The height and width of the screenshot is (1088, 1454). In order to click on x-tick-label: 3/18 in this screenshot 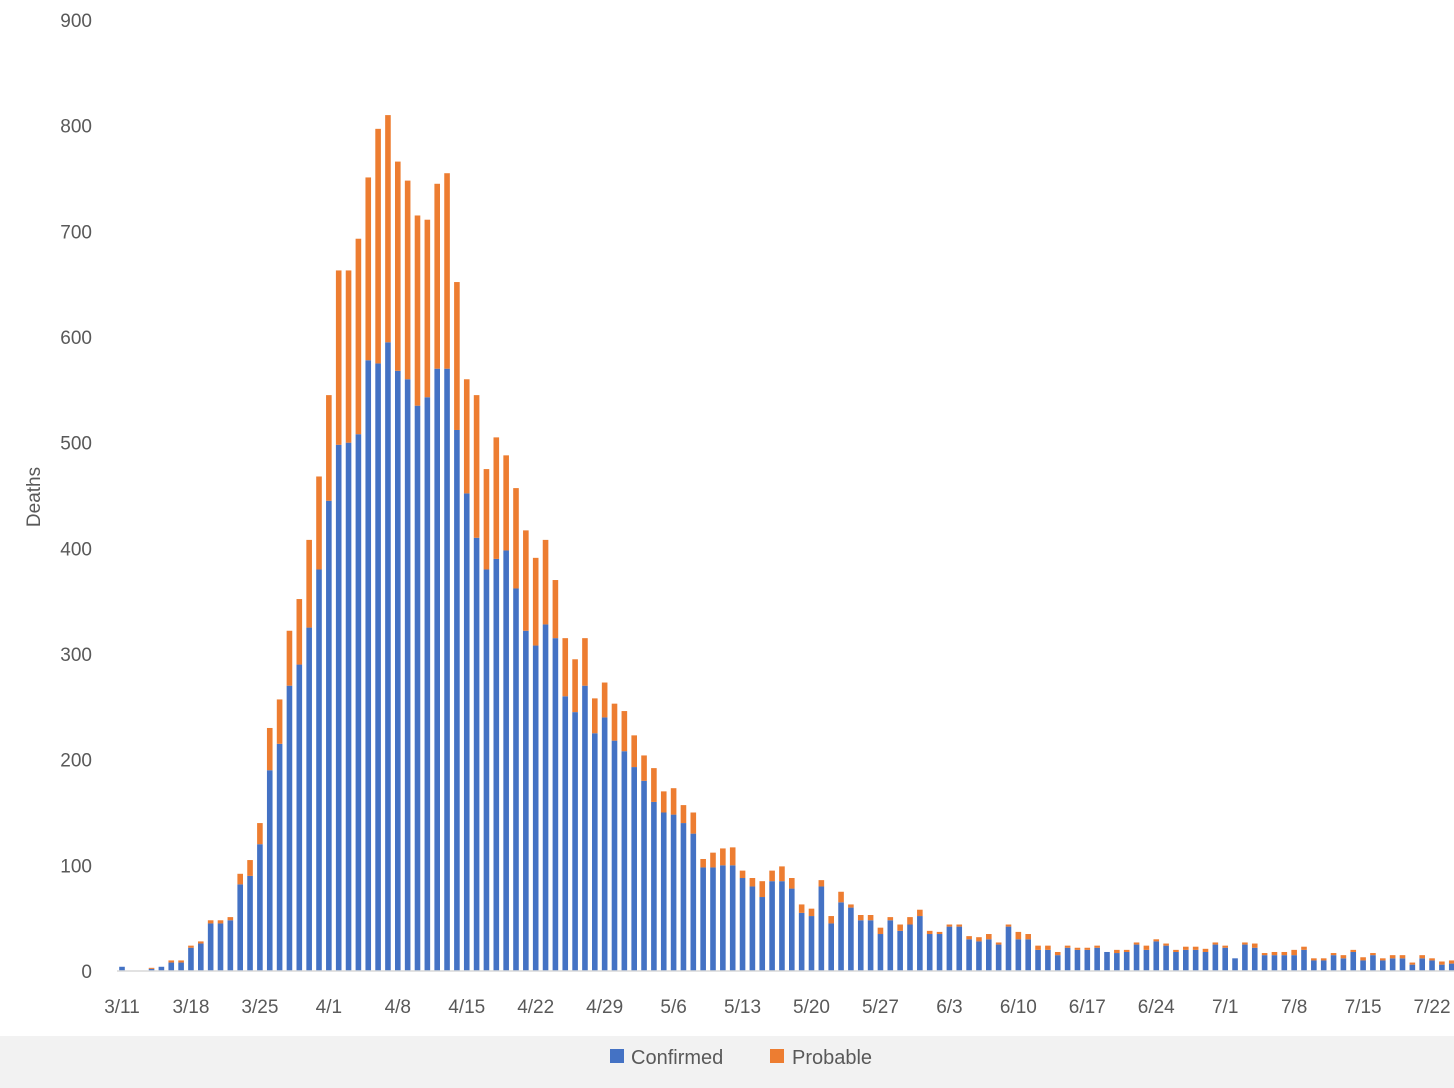, I will do `click(190, 1007)`.